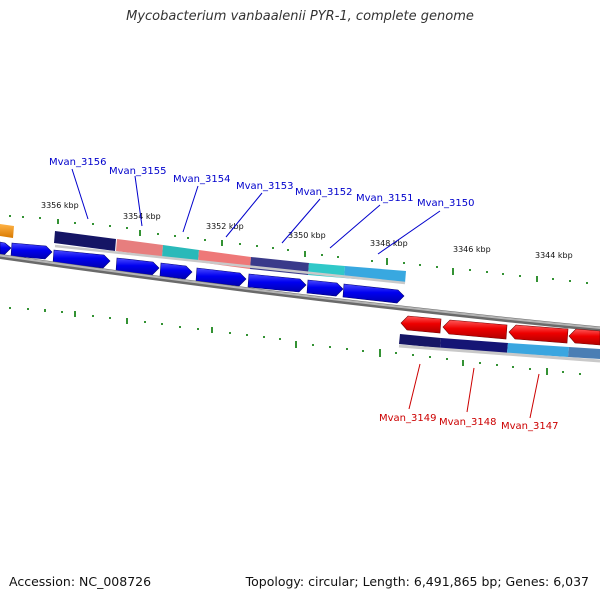  I want to click on scale-label: 3354 kbp, so click(142, 216).